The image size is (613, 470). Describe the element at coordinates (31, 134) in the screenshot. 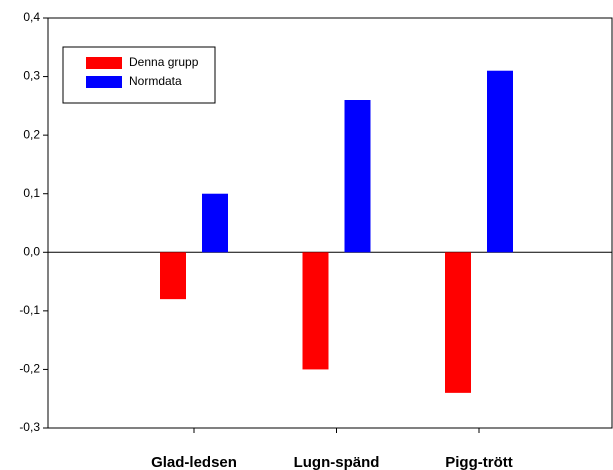

I see `y-tick-label: 0,2` at that location.